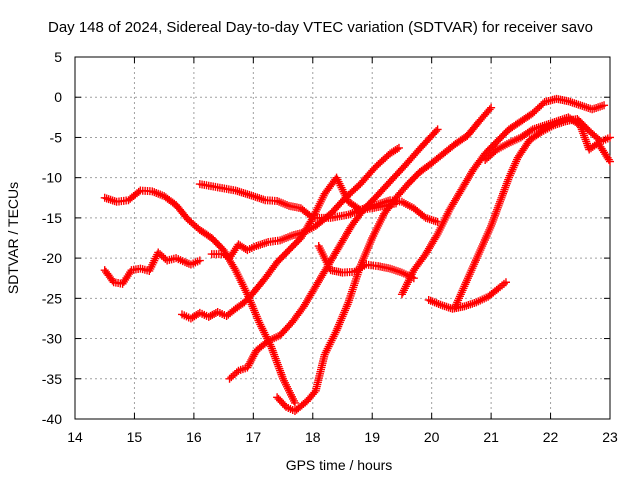 The height and width of the screenshot is (480, 640). Describe the element at coordinates (52, 379) in the screenshot. I see `y-tick-label: -35` at that location.